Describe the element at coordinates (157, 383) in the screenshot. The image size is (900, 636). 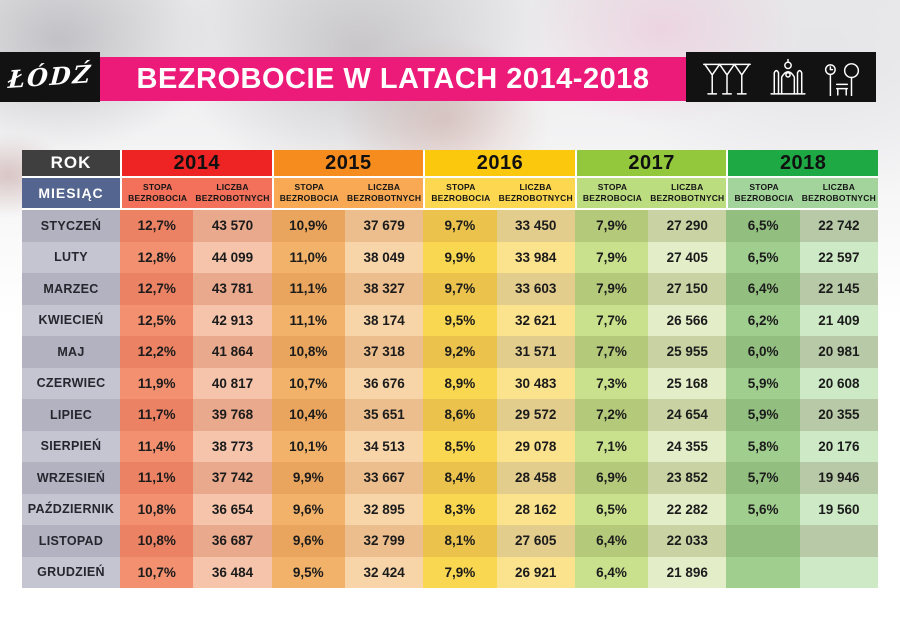
I see `rate-cell-2014: 11,9%` at that location.